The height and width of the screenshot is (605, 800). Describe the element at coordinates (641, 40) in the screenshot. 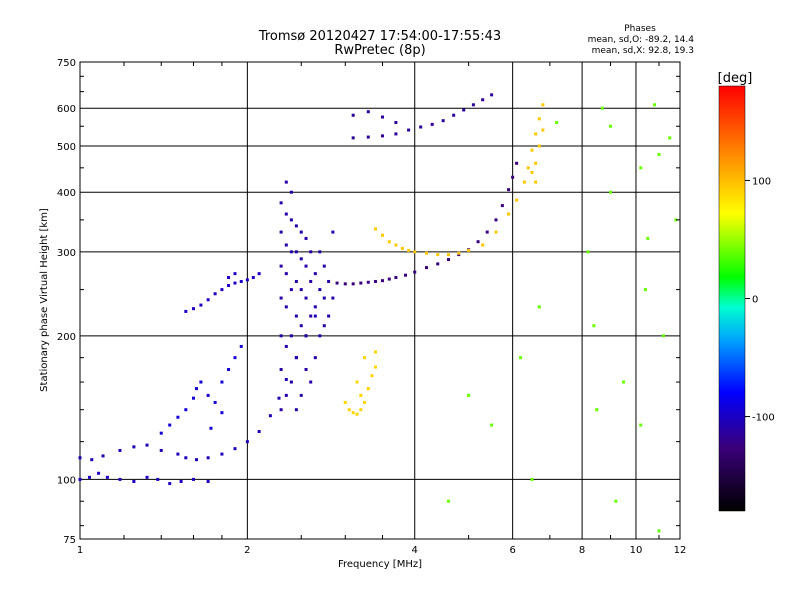

I see `phases-o-stats: mean, sd,O: -89.2, 14.4` at that location.